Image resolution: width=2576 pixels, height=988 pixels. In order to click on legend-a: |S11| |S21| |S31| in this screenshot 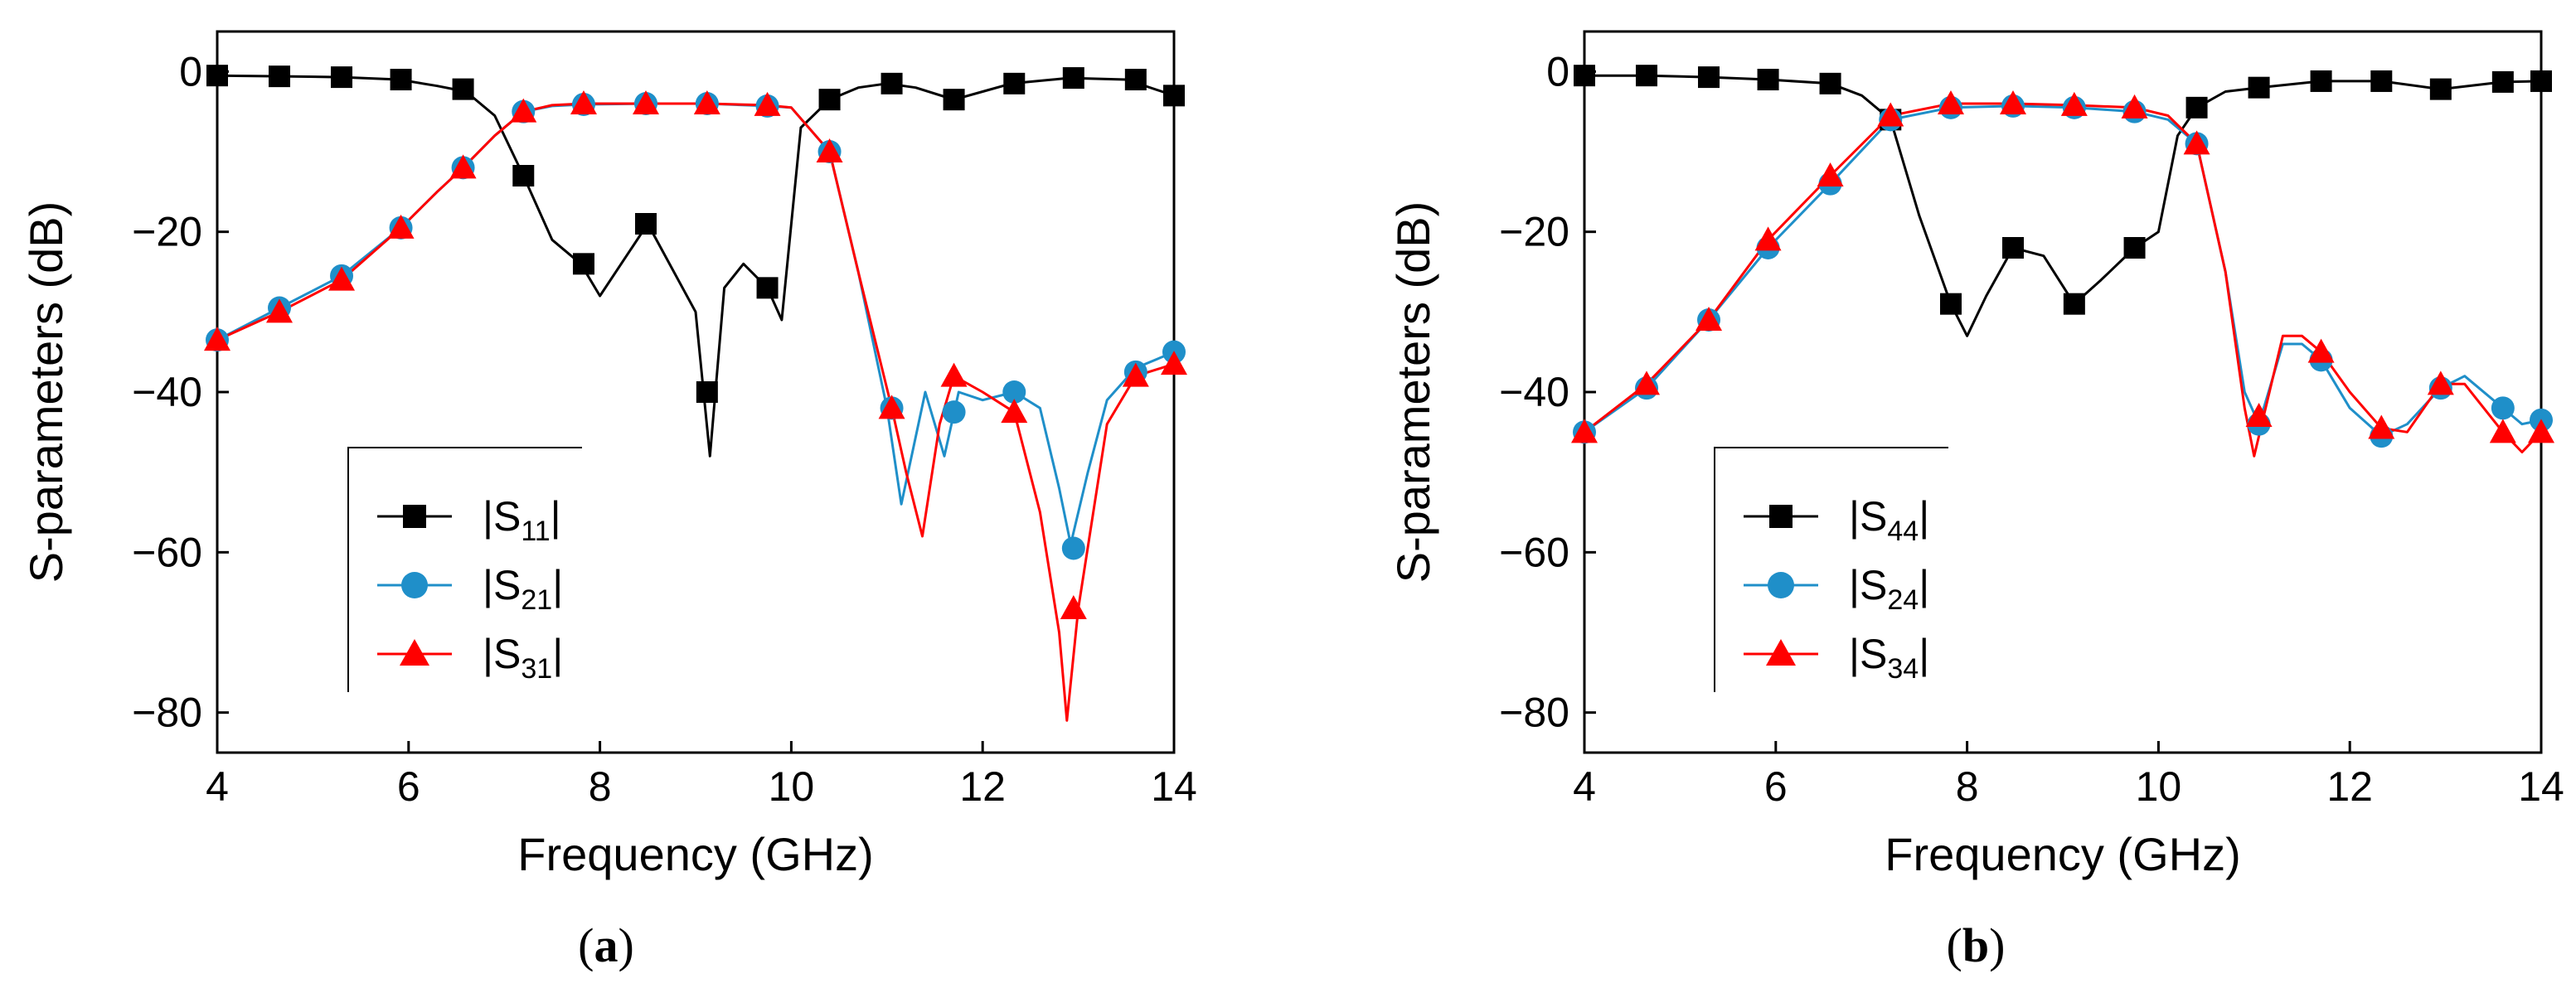, I will do `click(464, 569)`.